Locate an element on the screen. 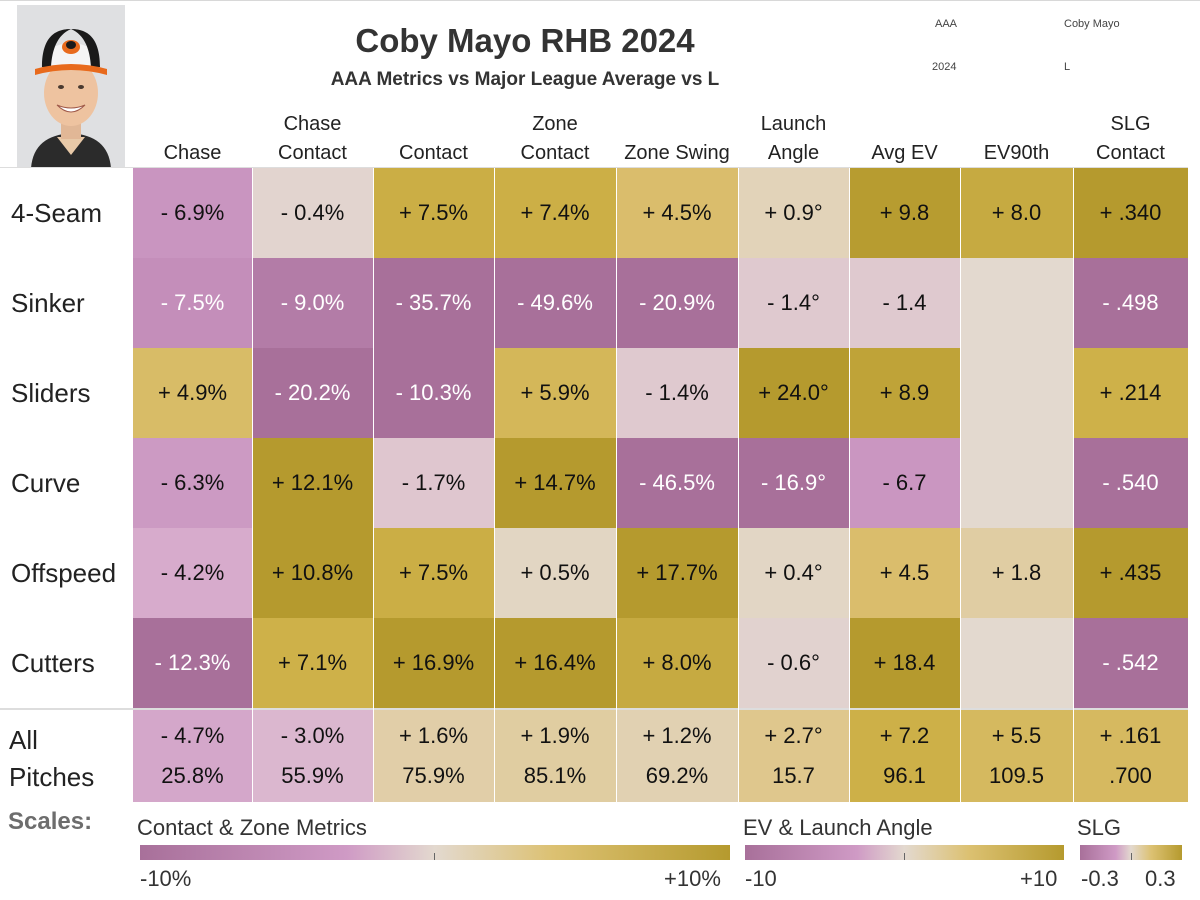 This screenshot has height=900, width=1200. all-pitches-diff: - 4.7% is located at coordinates (192, 736).